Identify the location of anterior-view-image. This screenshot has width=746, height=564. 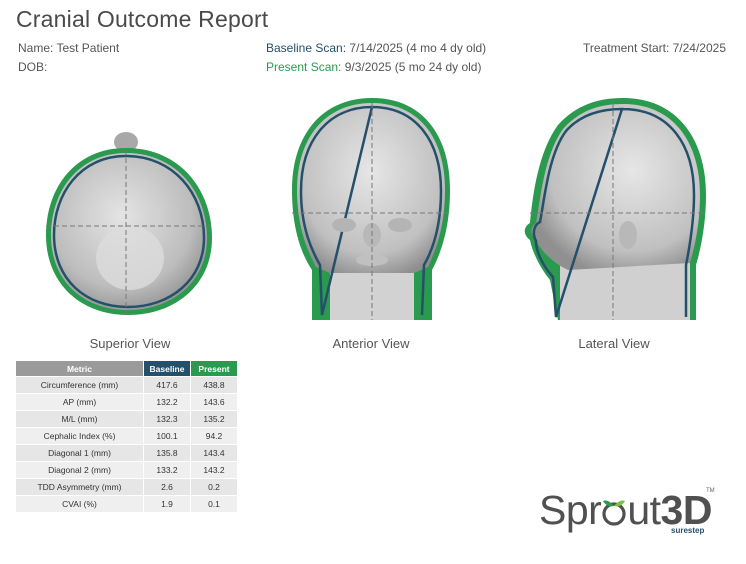
(371, 209).